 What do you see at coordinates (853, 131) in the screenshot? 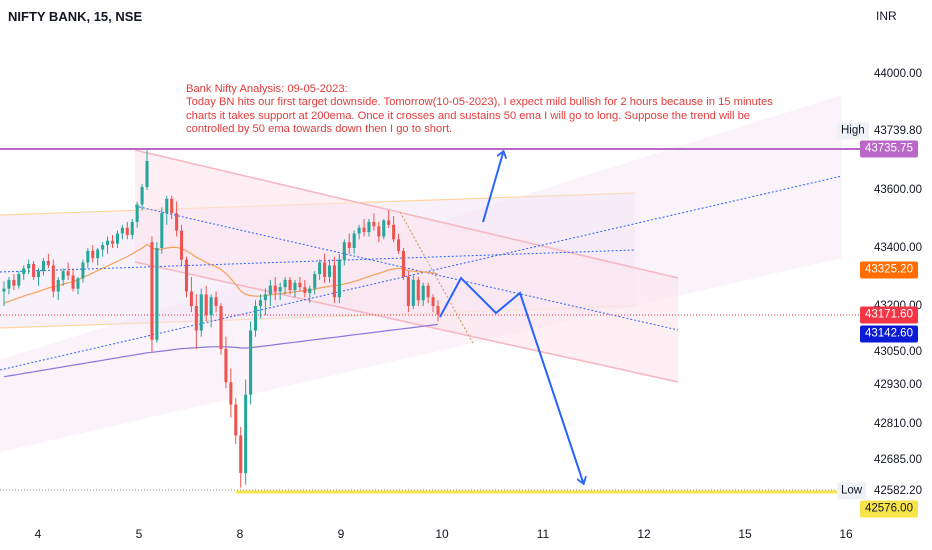
I see `high-label: High` at bounding box center [853, 131].